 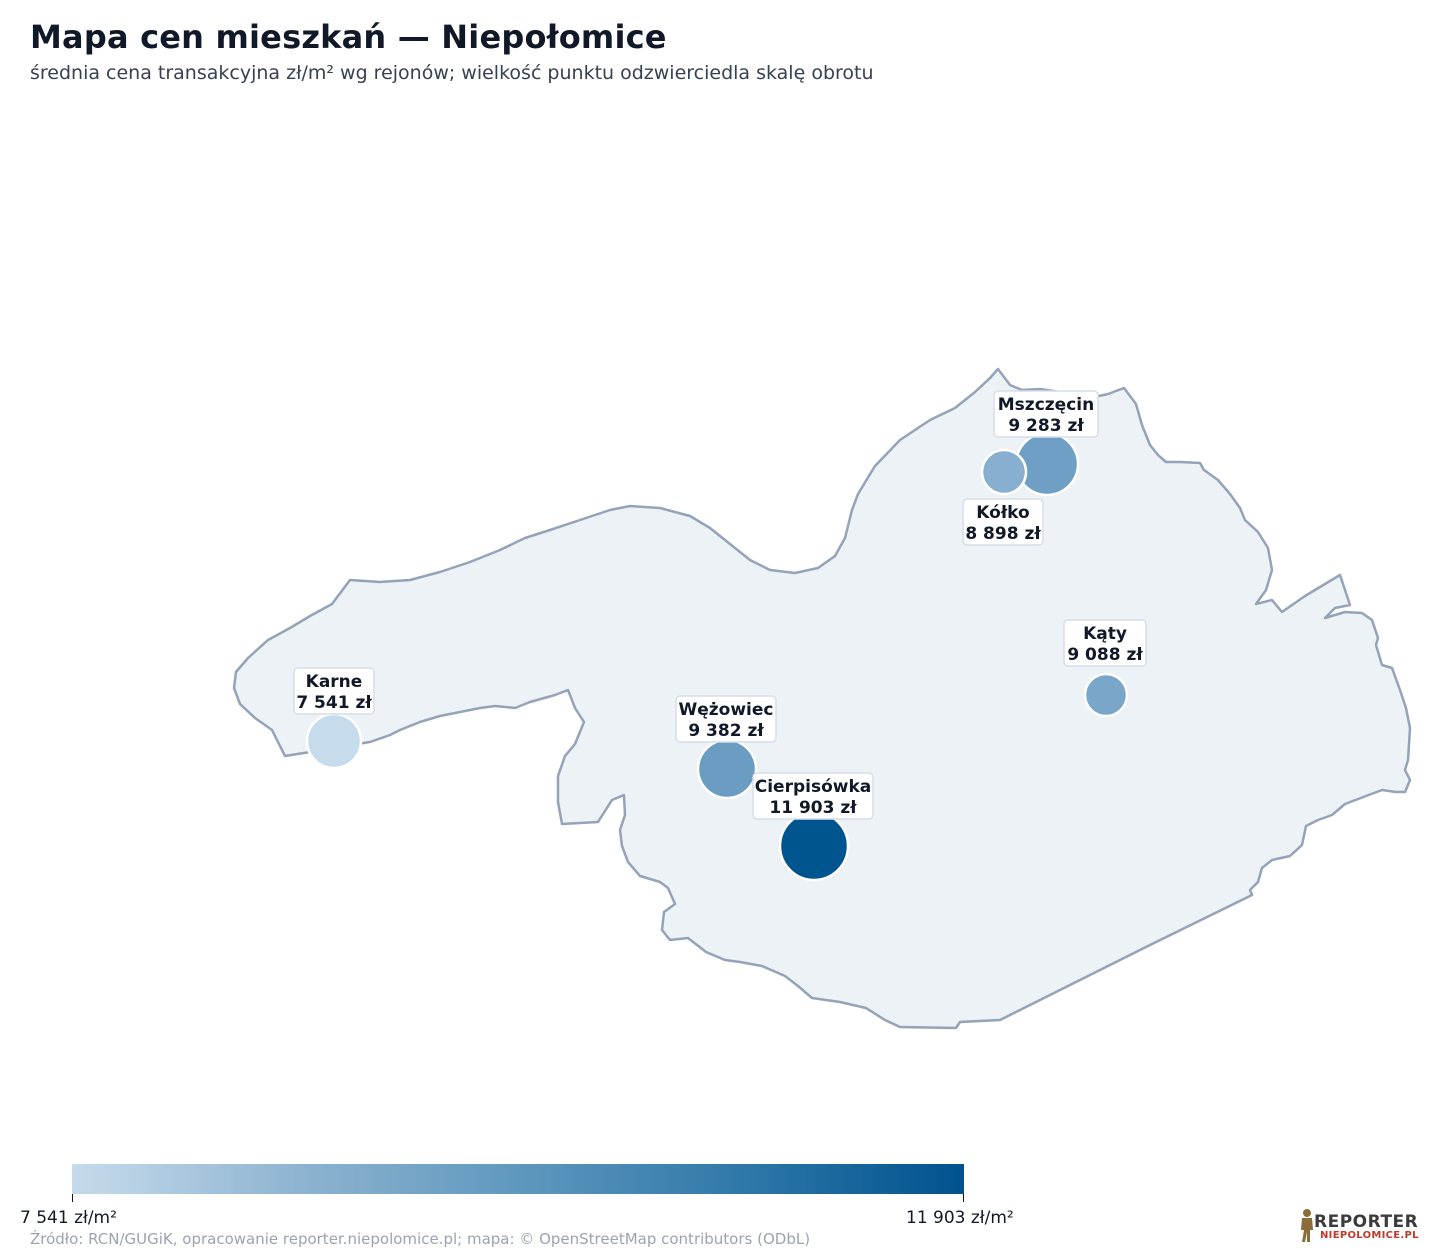 I want to click on logo-text-sub: NIEPOLOMICE.PL, so click(x=1369, y=1235).